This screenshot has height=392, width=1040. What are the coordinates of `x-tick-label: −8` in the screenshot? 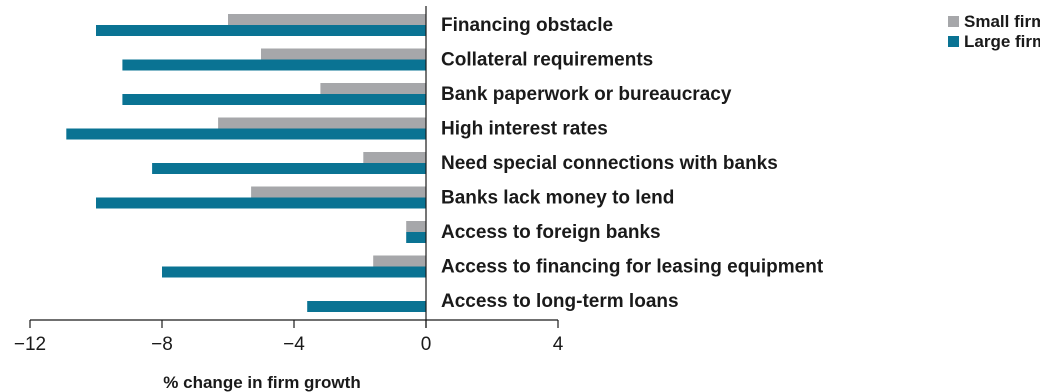 It's located at (162, 344).